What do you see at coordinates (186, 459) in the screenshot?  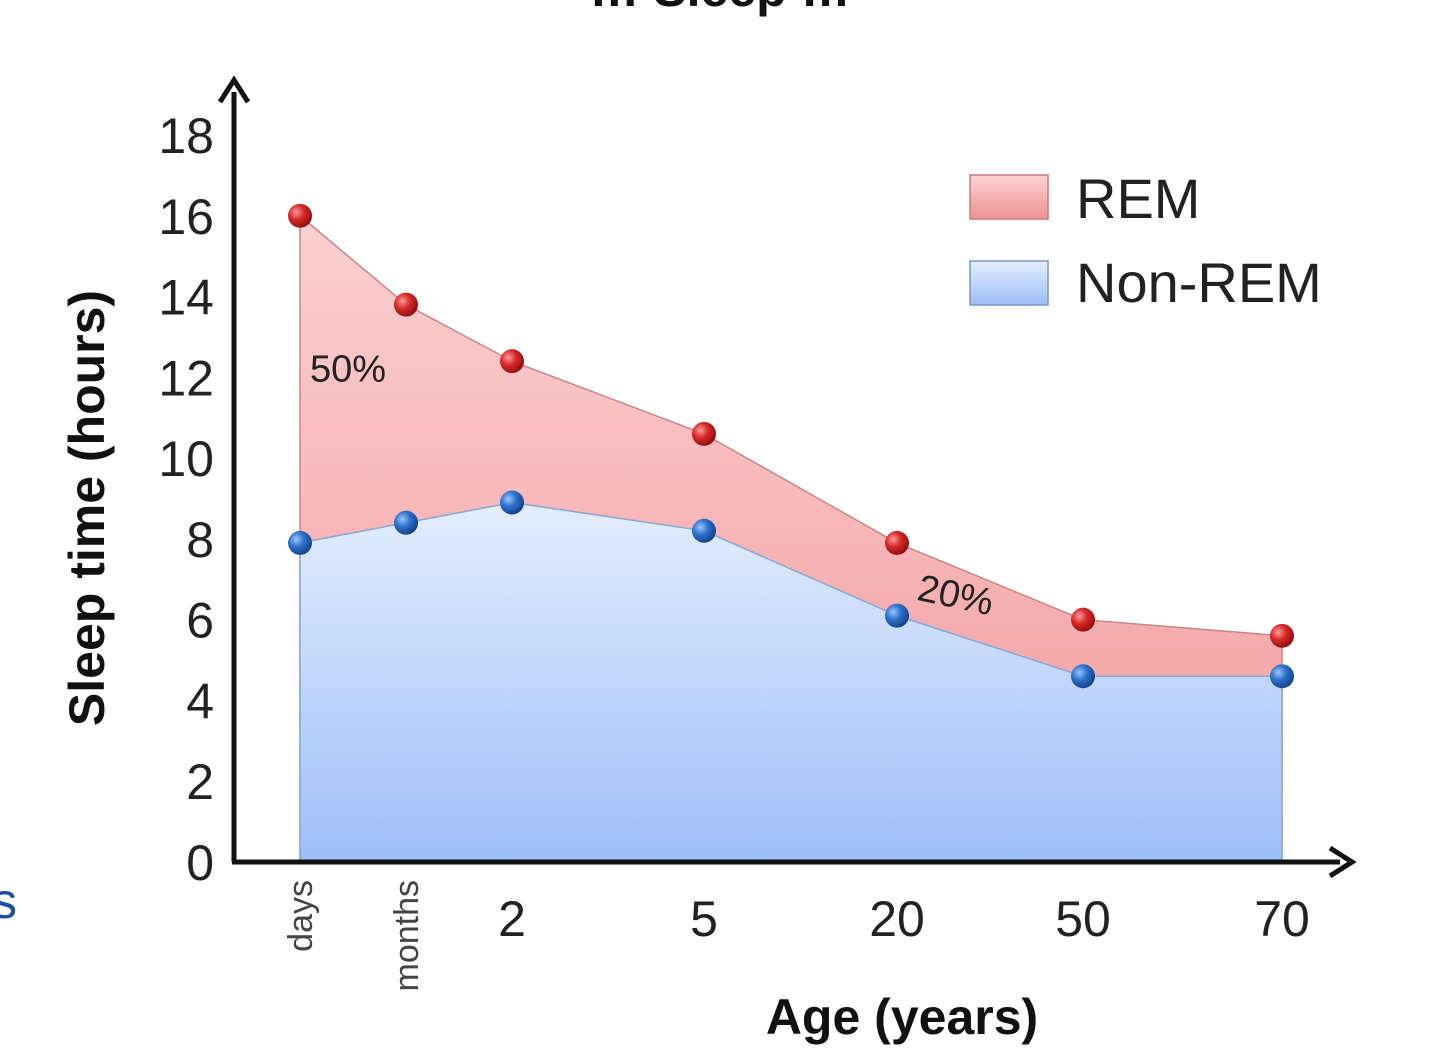 I see `y-tick-label: 10` at bounding box center [186, 459].